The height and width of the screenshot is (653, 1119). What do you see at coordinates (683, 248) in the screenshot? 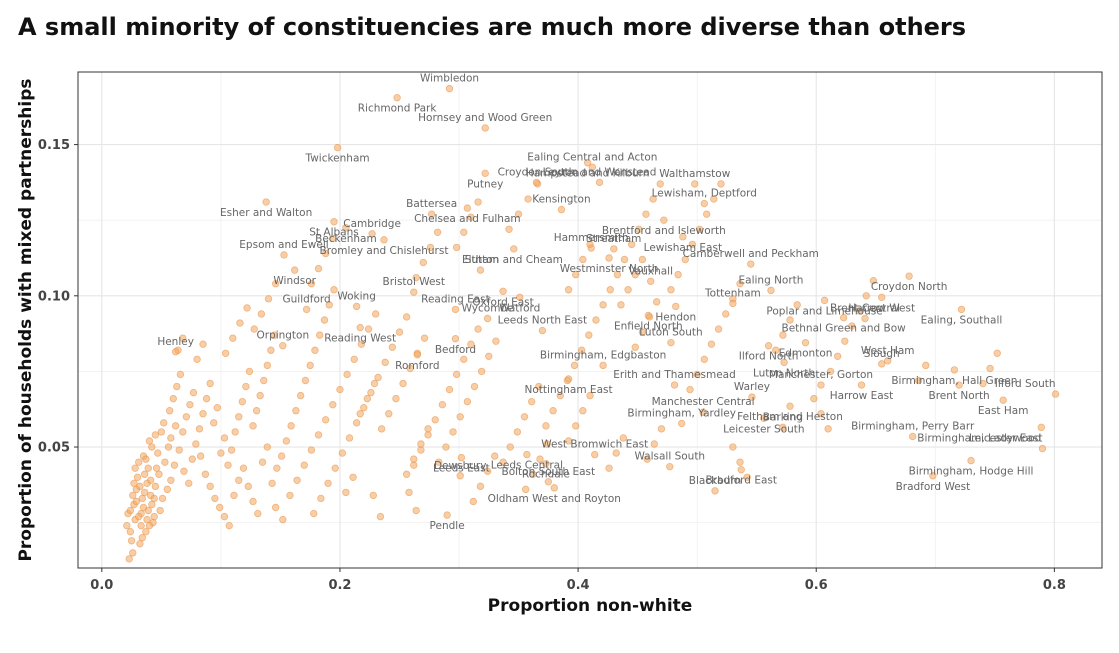
I see `point-label: Lewisham East` at bounding box center [683, 248].